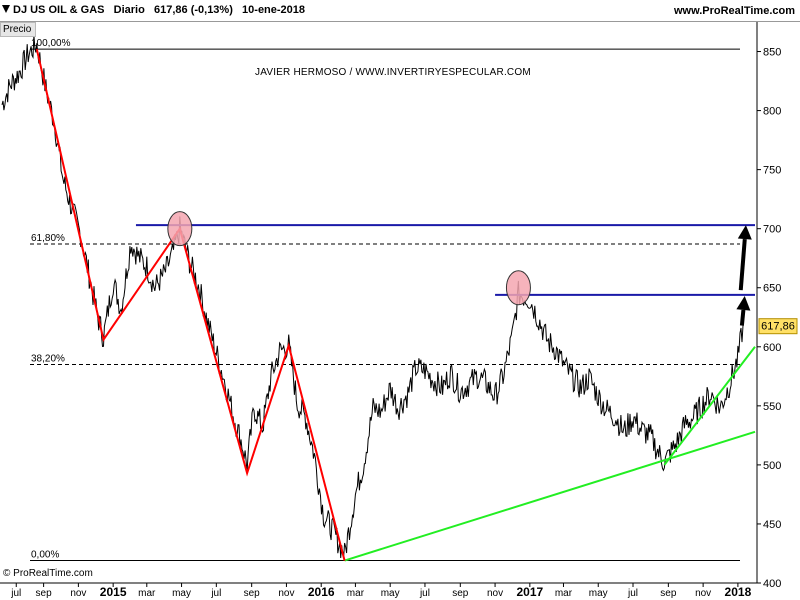 This screenshot has height=600, width=800. I want to click on collapse-triangle-icon, so click(6, 9).